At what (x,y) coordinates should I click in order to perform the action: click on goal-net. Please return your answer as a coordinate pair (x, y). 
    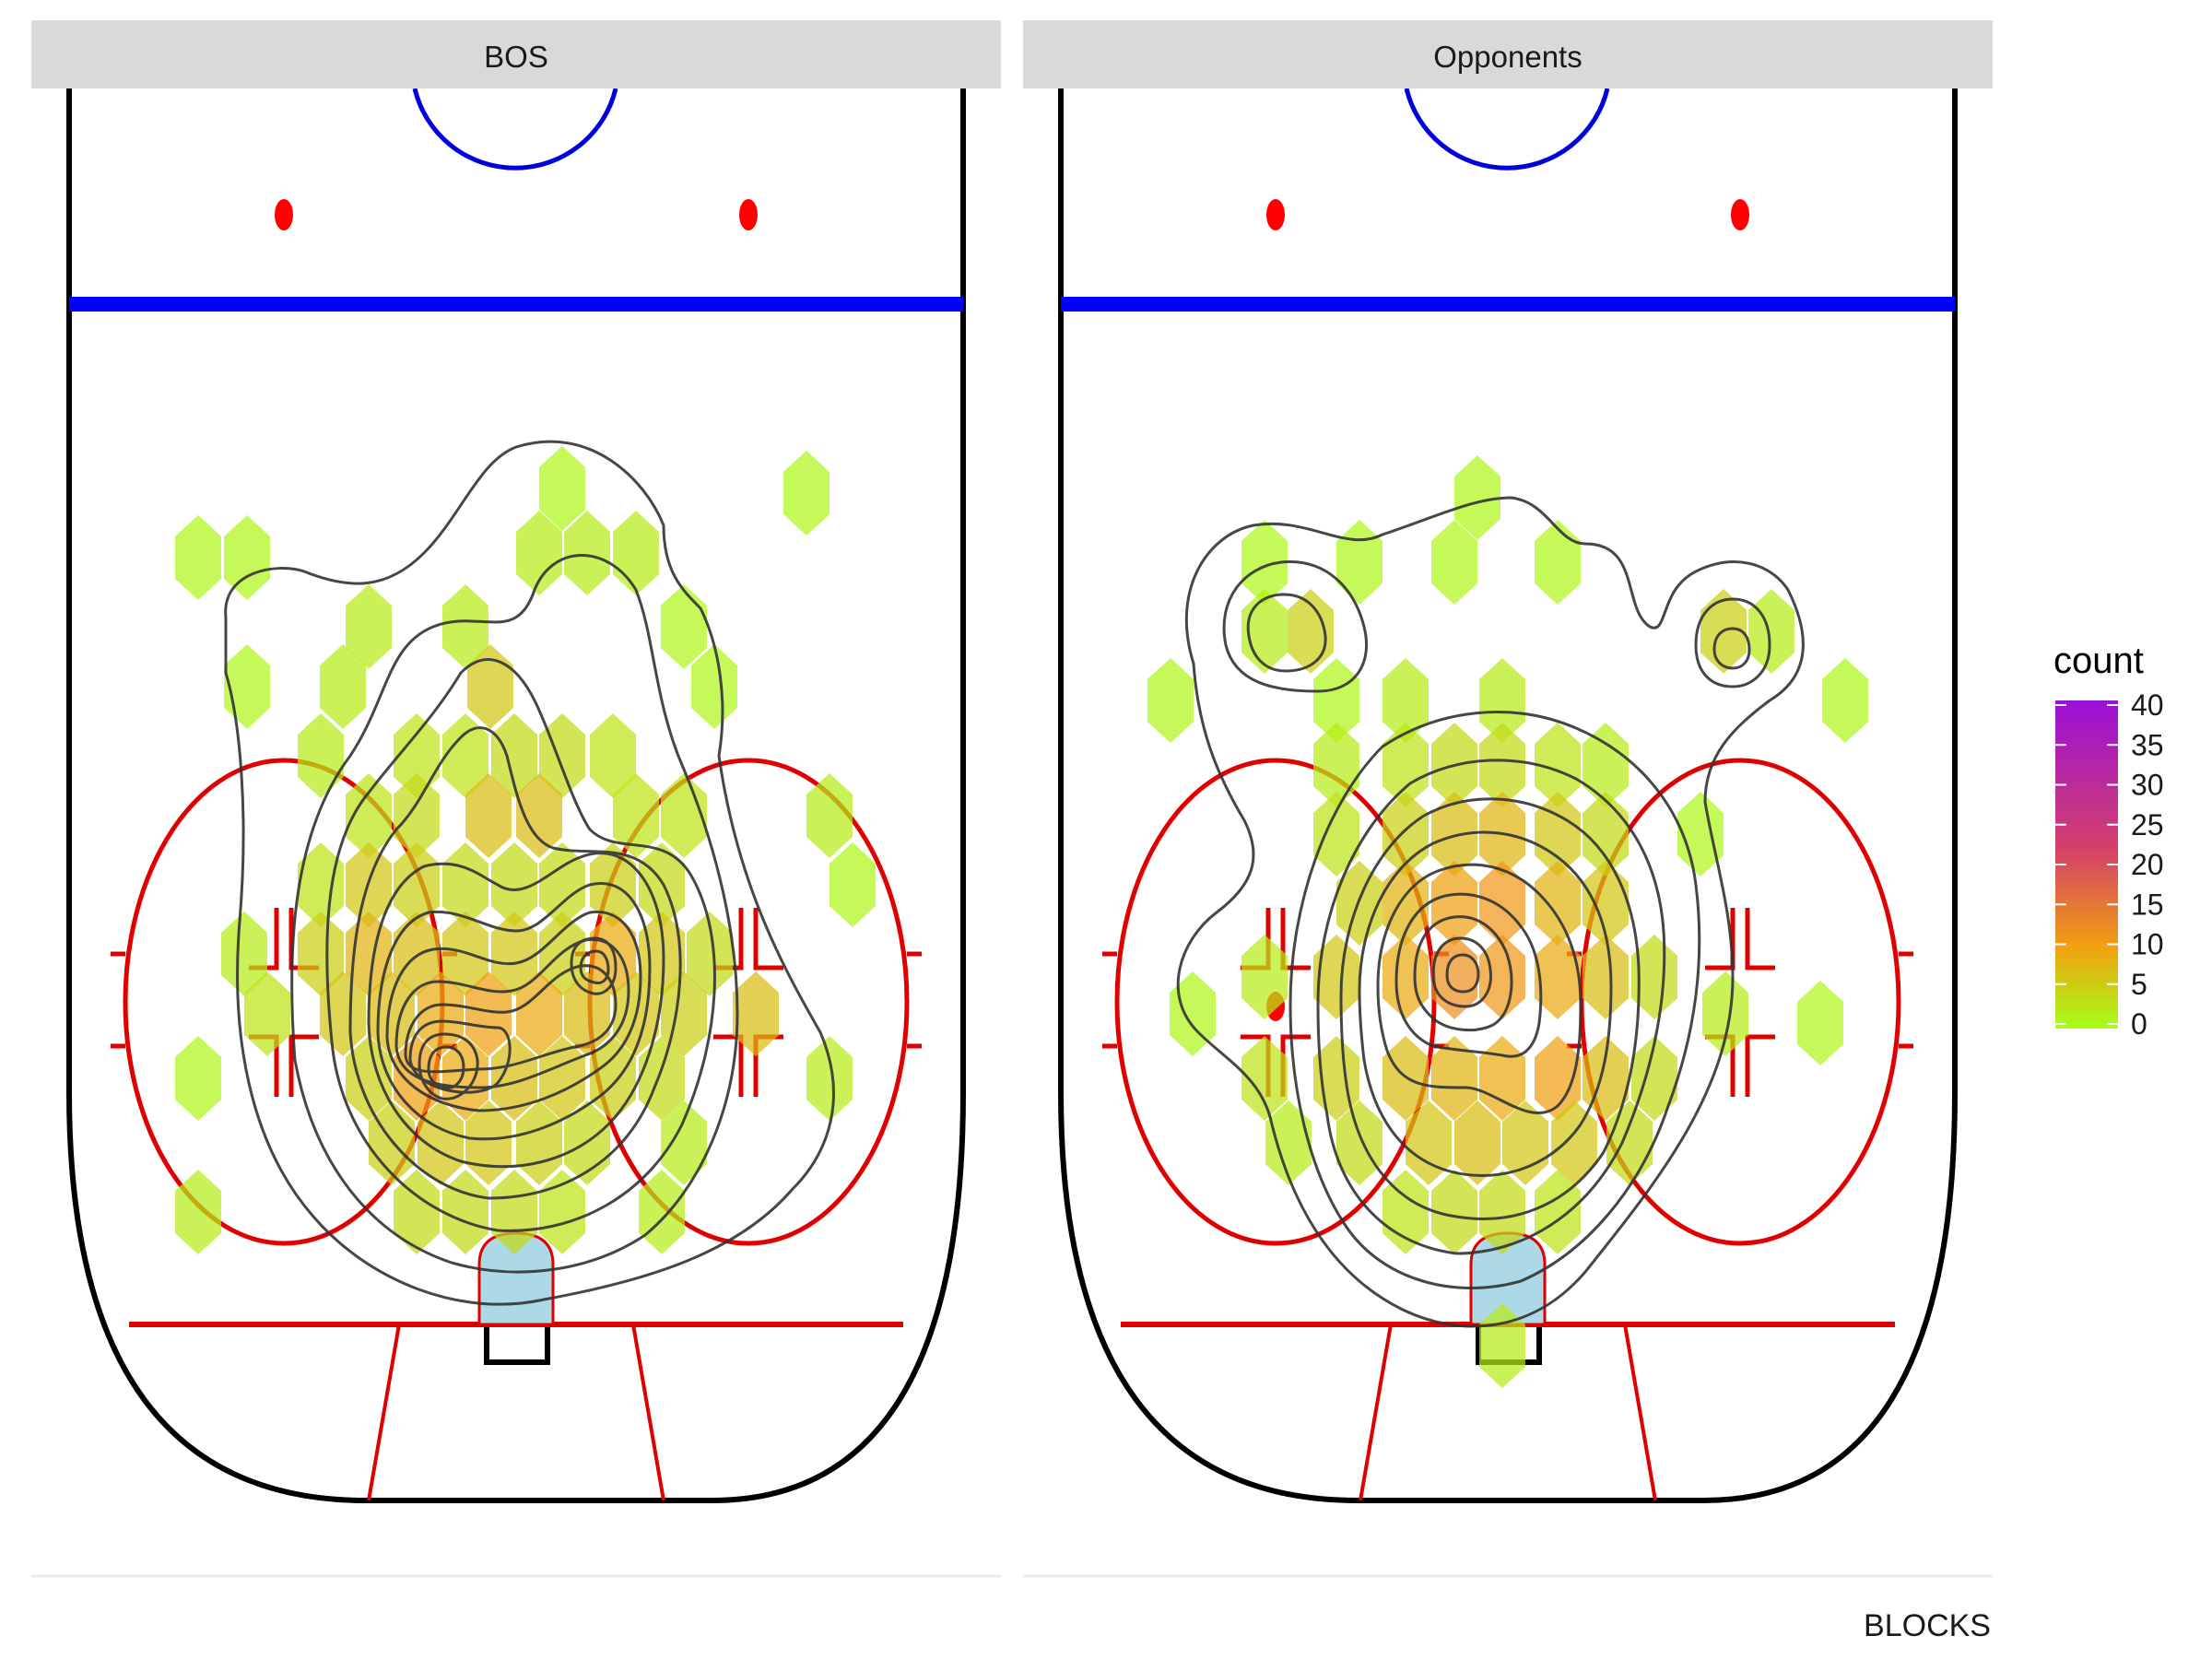
    Looking at the image, I should click on (517, 1346).